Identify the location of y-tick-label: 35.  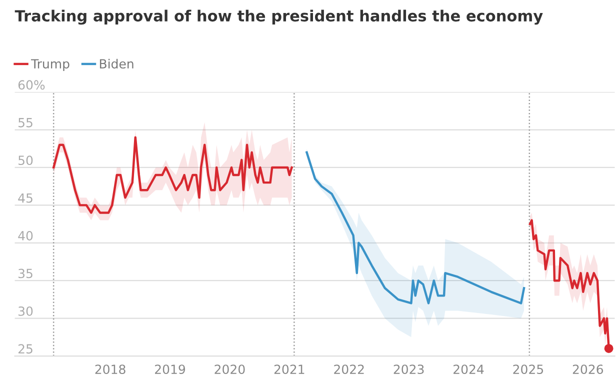
(25, 273).